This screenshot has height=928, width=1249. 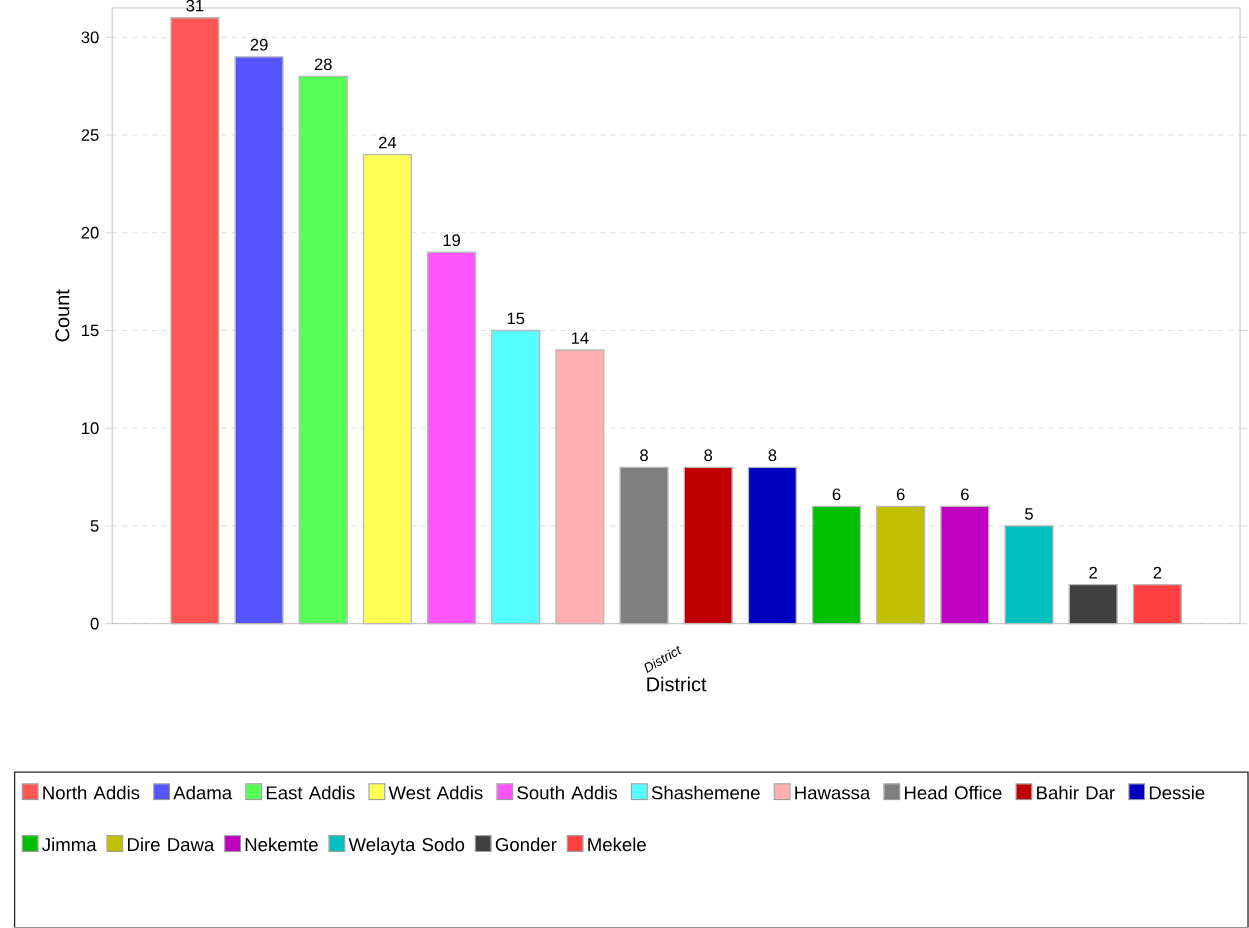 I want to click on data-label: 14, so click(x=580, y=338).